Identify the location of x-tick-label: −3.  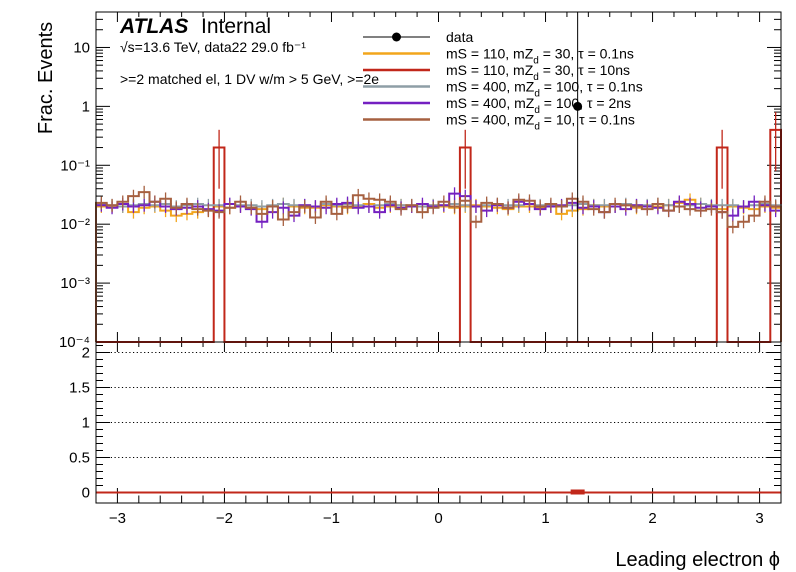
(117, 518).